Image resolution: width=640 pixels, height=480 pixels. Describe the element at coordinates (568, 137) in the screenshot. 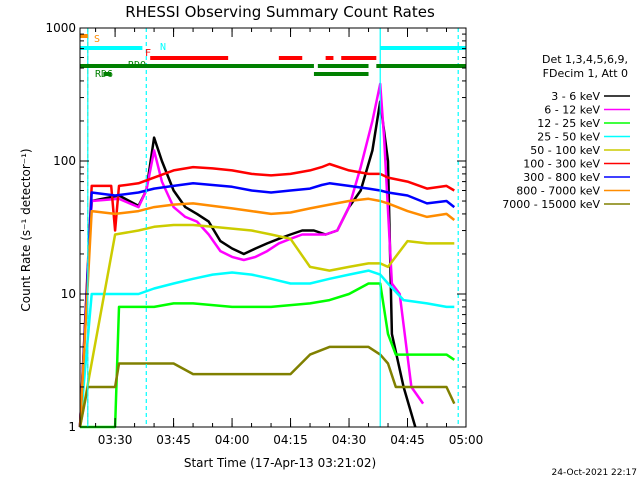

I see `legend-label-3: 25 - 50 keV` at that location.